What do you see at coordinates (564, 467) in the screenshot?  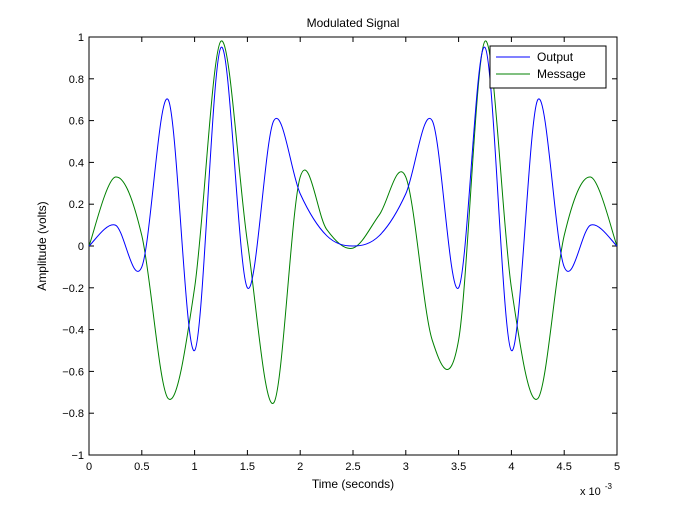 I see `x-tick-label: 4.5` at bounding box center [564, 467].